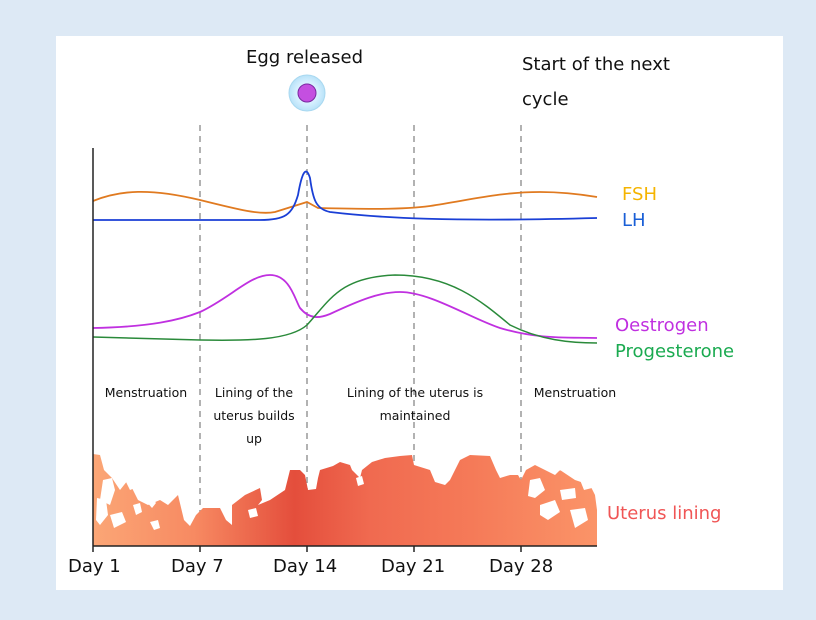 This screenshot has height=620, width=816. I want to click on x-tick-label: Day 28, so click(521, 566).